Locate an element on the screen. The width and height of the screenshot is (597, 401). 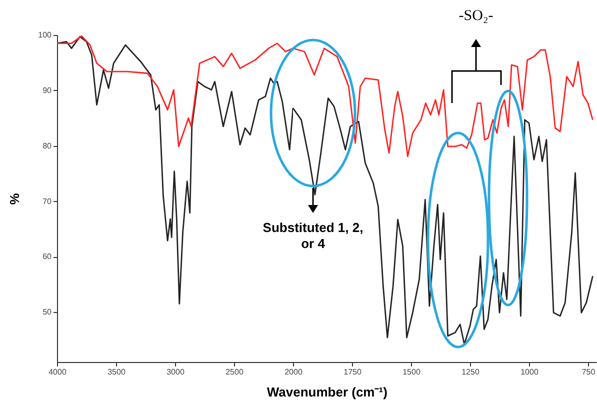
x-tick-label: 4000 is located at coordinates (57, 372).